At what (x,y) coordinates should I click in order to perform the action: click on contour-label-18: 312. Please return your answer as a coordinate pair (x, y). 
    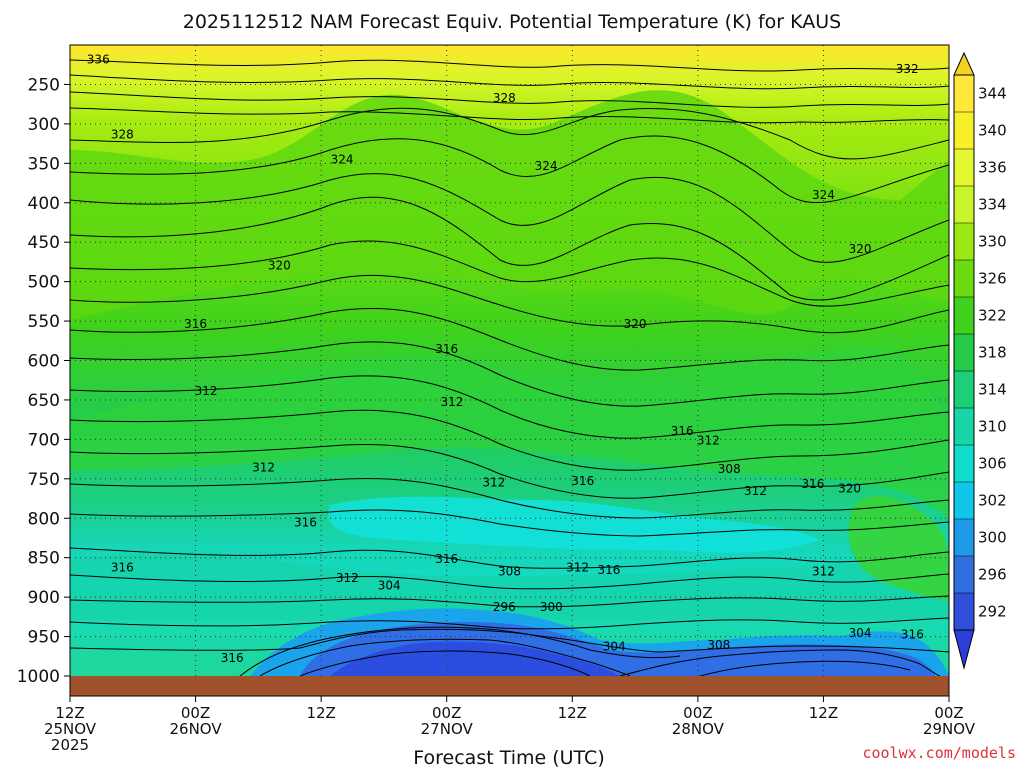
    Looking at the image, I should click on (755, 491).